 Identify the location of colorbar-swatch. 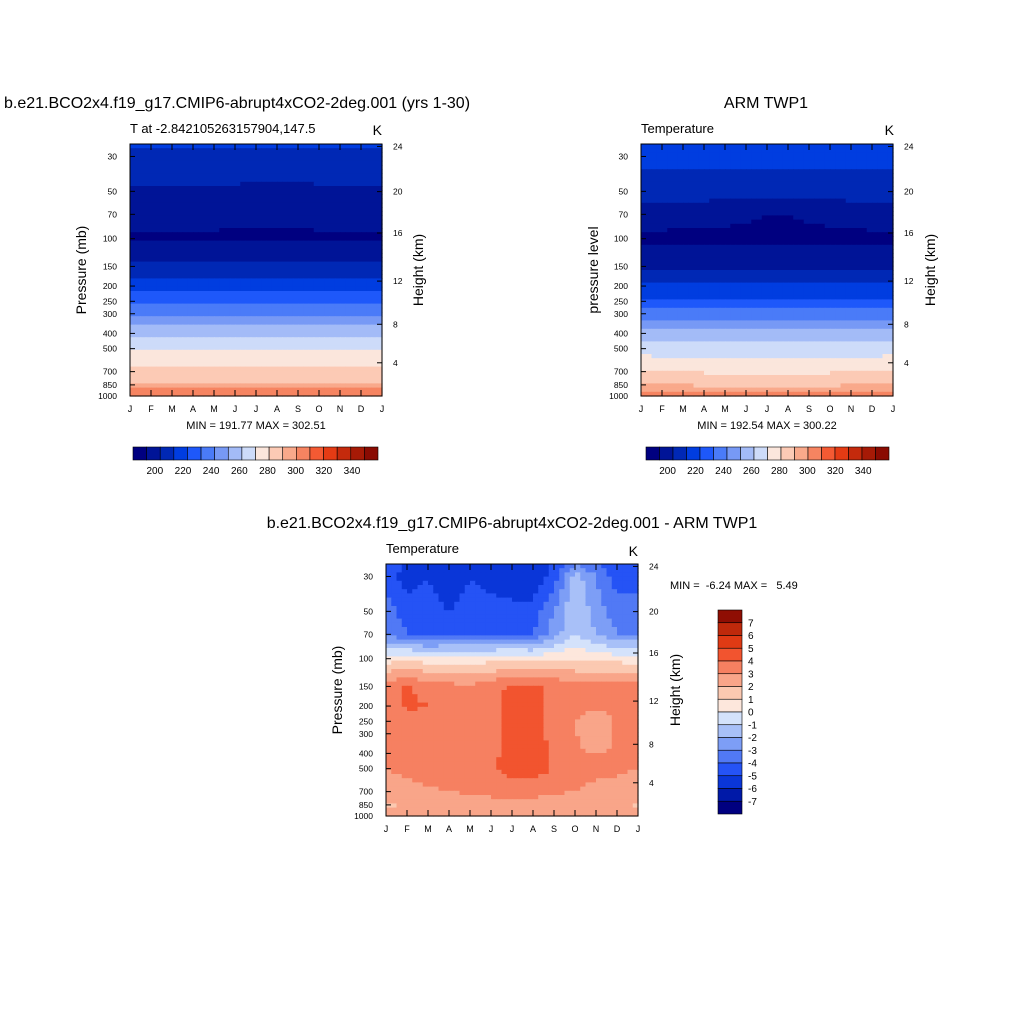
(167, 453).